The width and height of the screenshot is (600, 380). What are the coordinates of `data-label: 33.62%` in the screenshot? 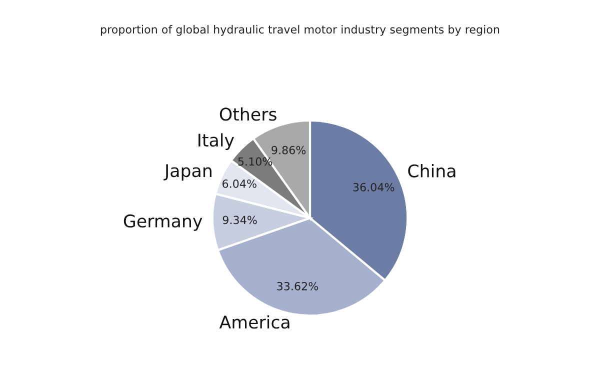 It's located at (297, 286).